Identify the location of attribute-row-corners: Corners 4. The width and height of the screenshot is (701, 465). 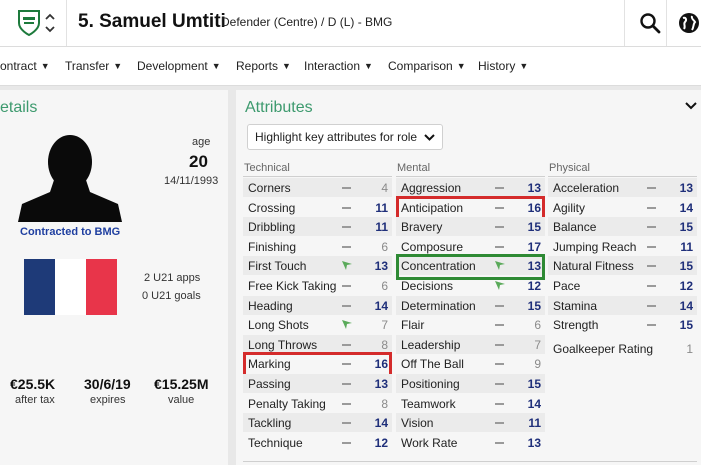
(317, 187).